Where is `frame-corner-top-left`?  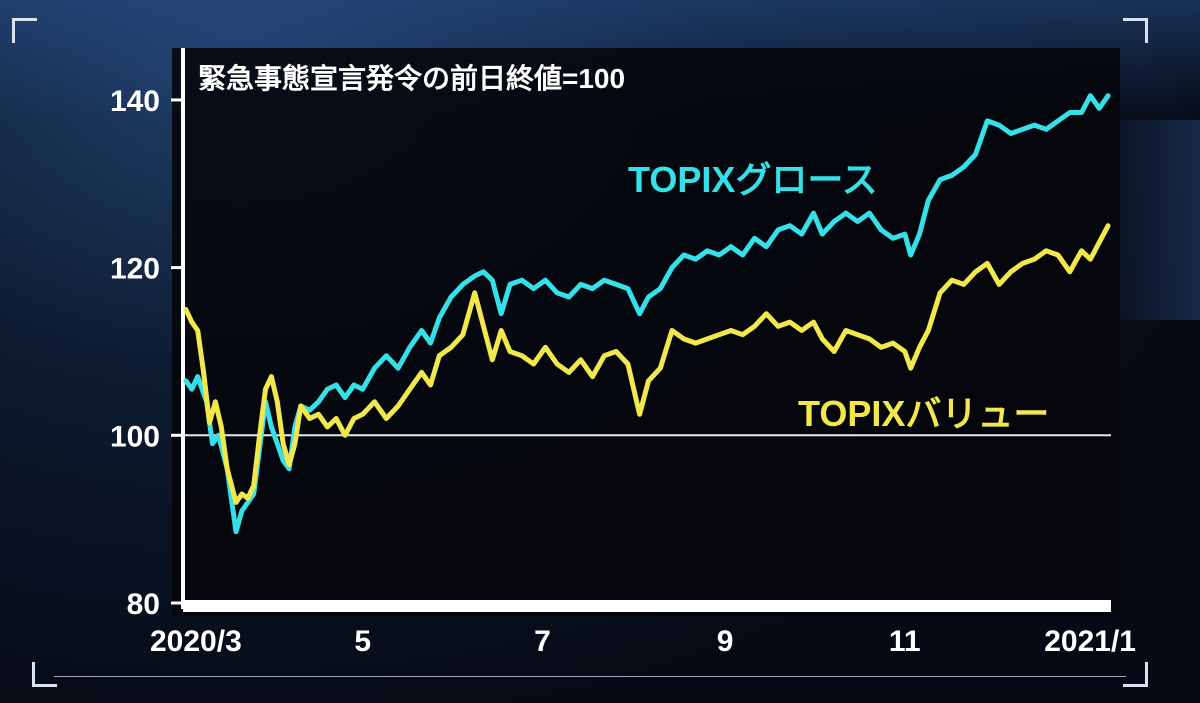
frame-corner-top-left is located at coordinates (24, 30).